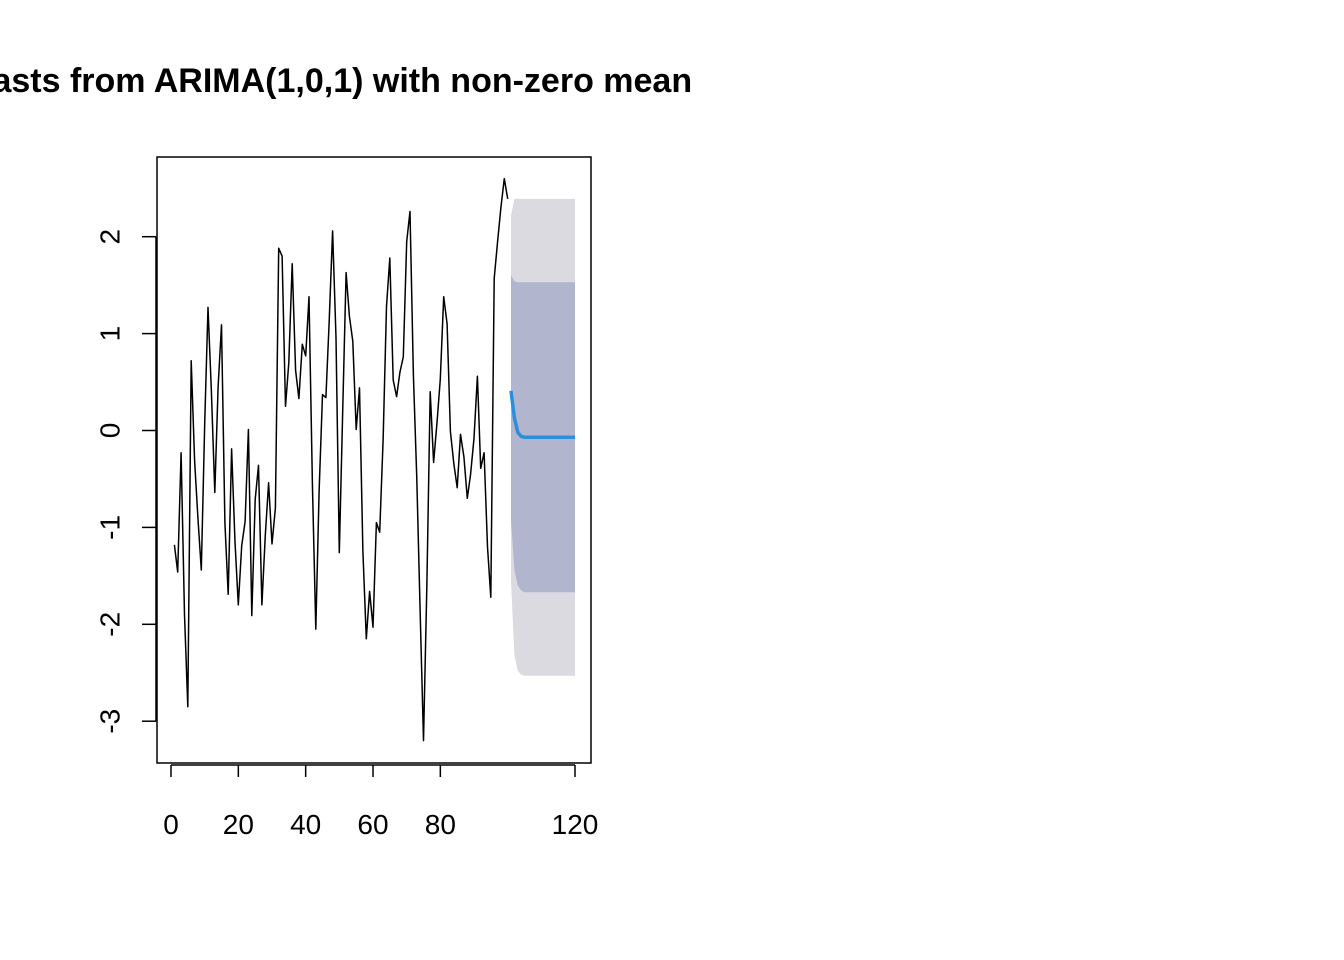 This screenshot has width=1344, height=960. What do you see at coordinates (542, 415) in the screenshot?
I see `series-line-forecast` at bounding box center [542, 415].